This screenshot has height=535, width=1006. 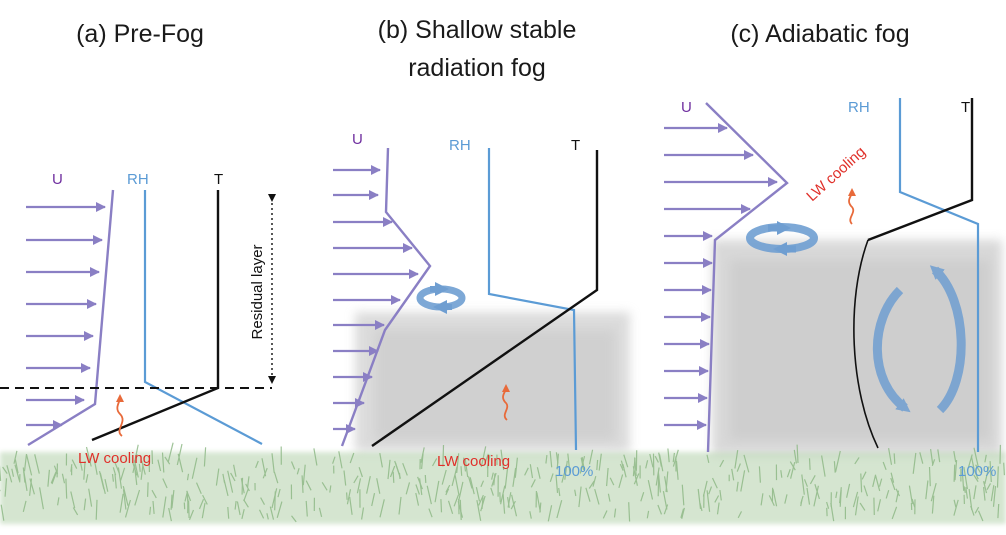 I want to click on panel-a-cooling-arrow, so click(x=119, y=415).